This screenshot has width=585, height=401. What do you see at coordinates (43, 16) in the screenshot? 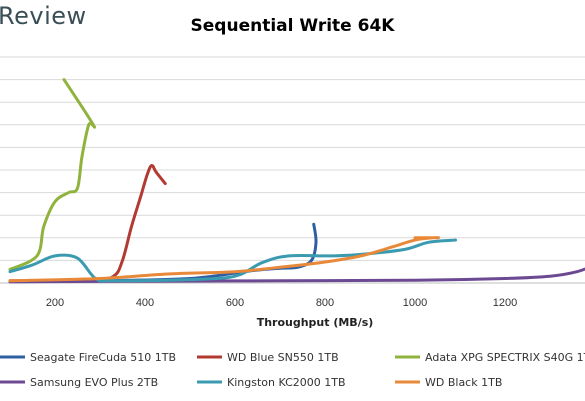
I see `brand-logo: Review` at bounding box center [43, 16].